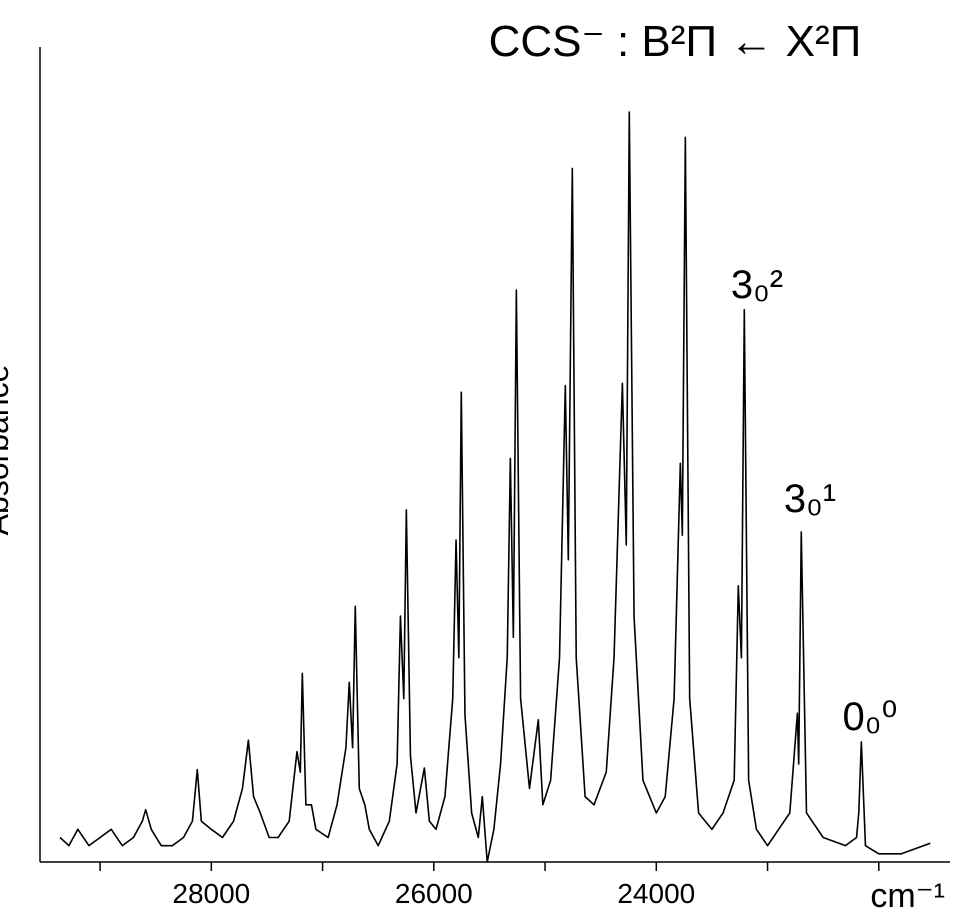 The width and height of the screenshot is (961, 921). Describe the element at coordinates (7, 450) in the screenshot. I see `y-axis-label: Absorbance` at that location.